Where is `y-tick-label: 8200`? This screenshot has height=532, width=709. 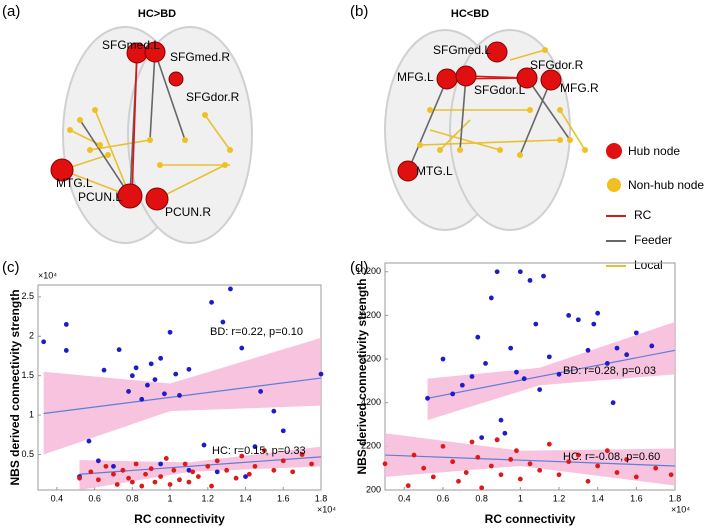 y-tick-label: 8200 is located at coordinates (371, 315).